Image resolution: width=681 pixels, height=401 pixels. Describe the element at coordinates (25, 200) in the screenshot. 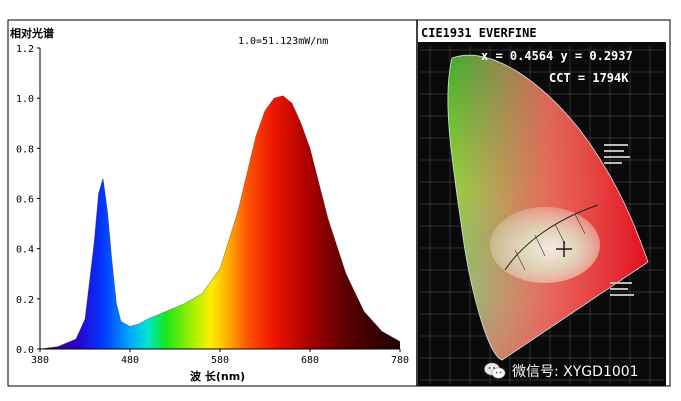

I see `y-tick-label: 0.6` at that location.